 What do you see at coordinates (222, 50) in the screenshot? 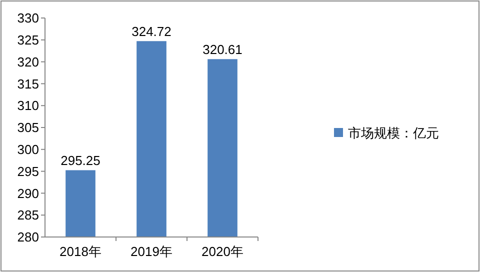
I see `data-label: 320.61` at bounding box center [222, 50].